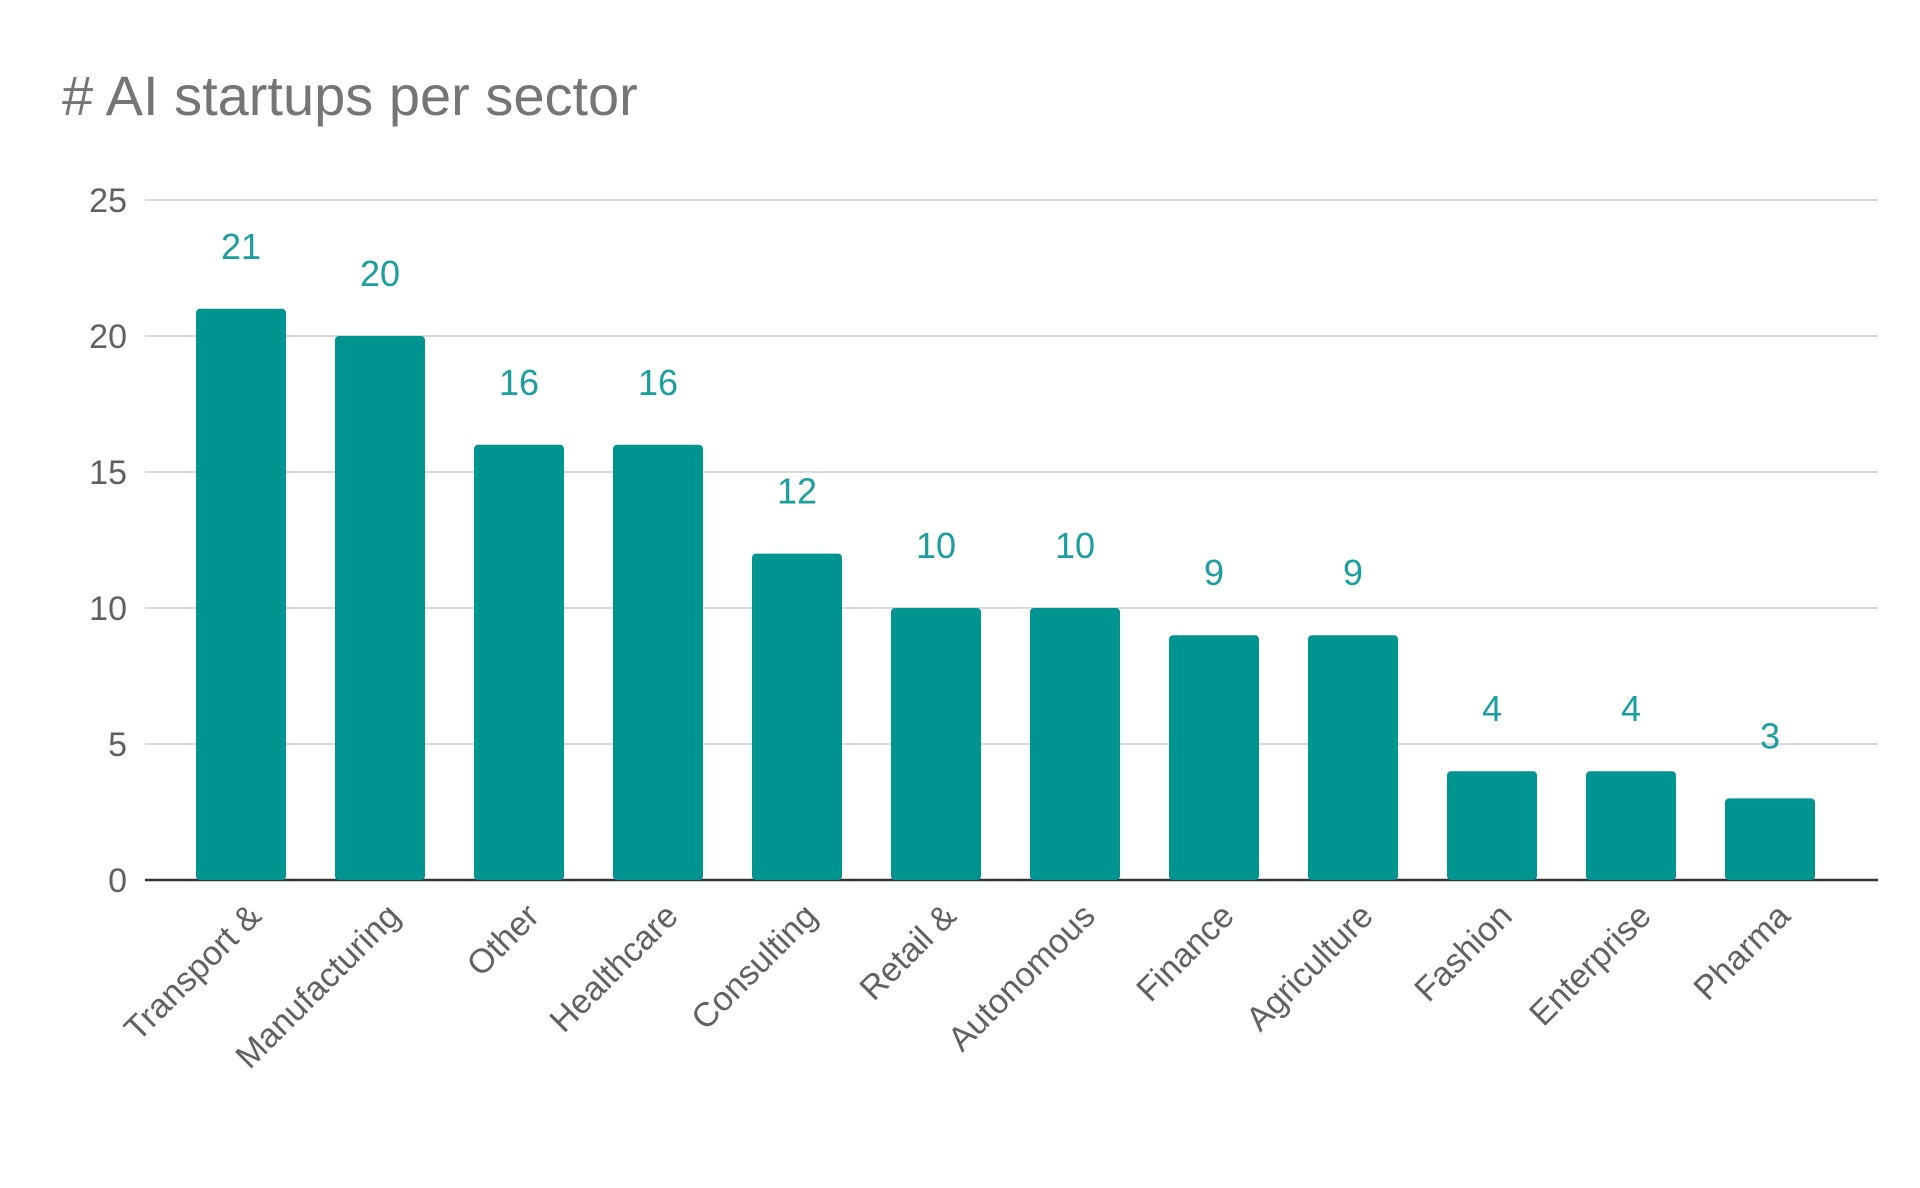 This screenshot has height=1188, width=1920. Describe the element at coordinates (1742, 952) in the screenshot. I see `x-tick-label: Pharma` at that location.